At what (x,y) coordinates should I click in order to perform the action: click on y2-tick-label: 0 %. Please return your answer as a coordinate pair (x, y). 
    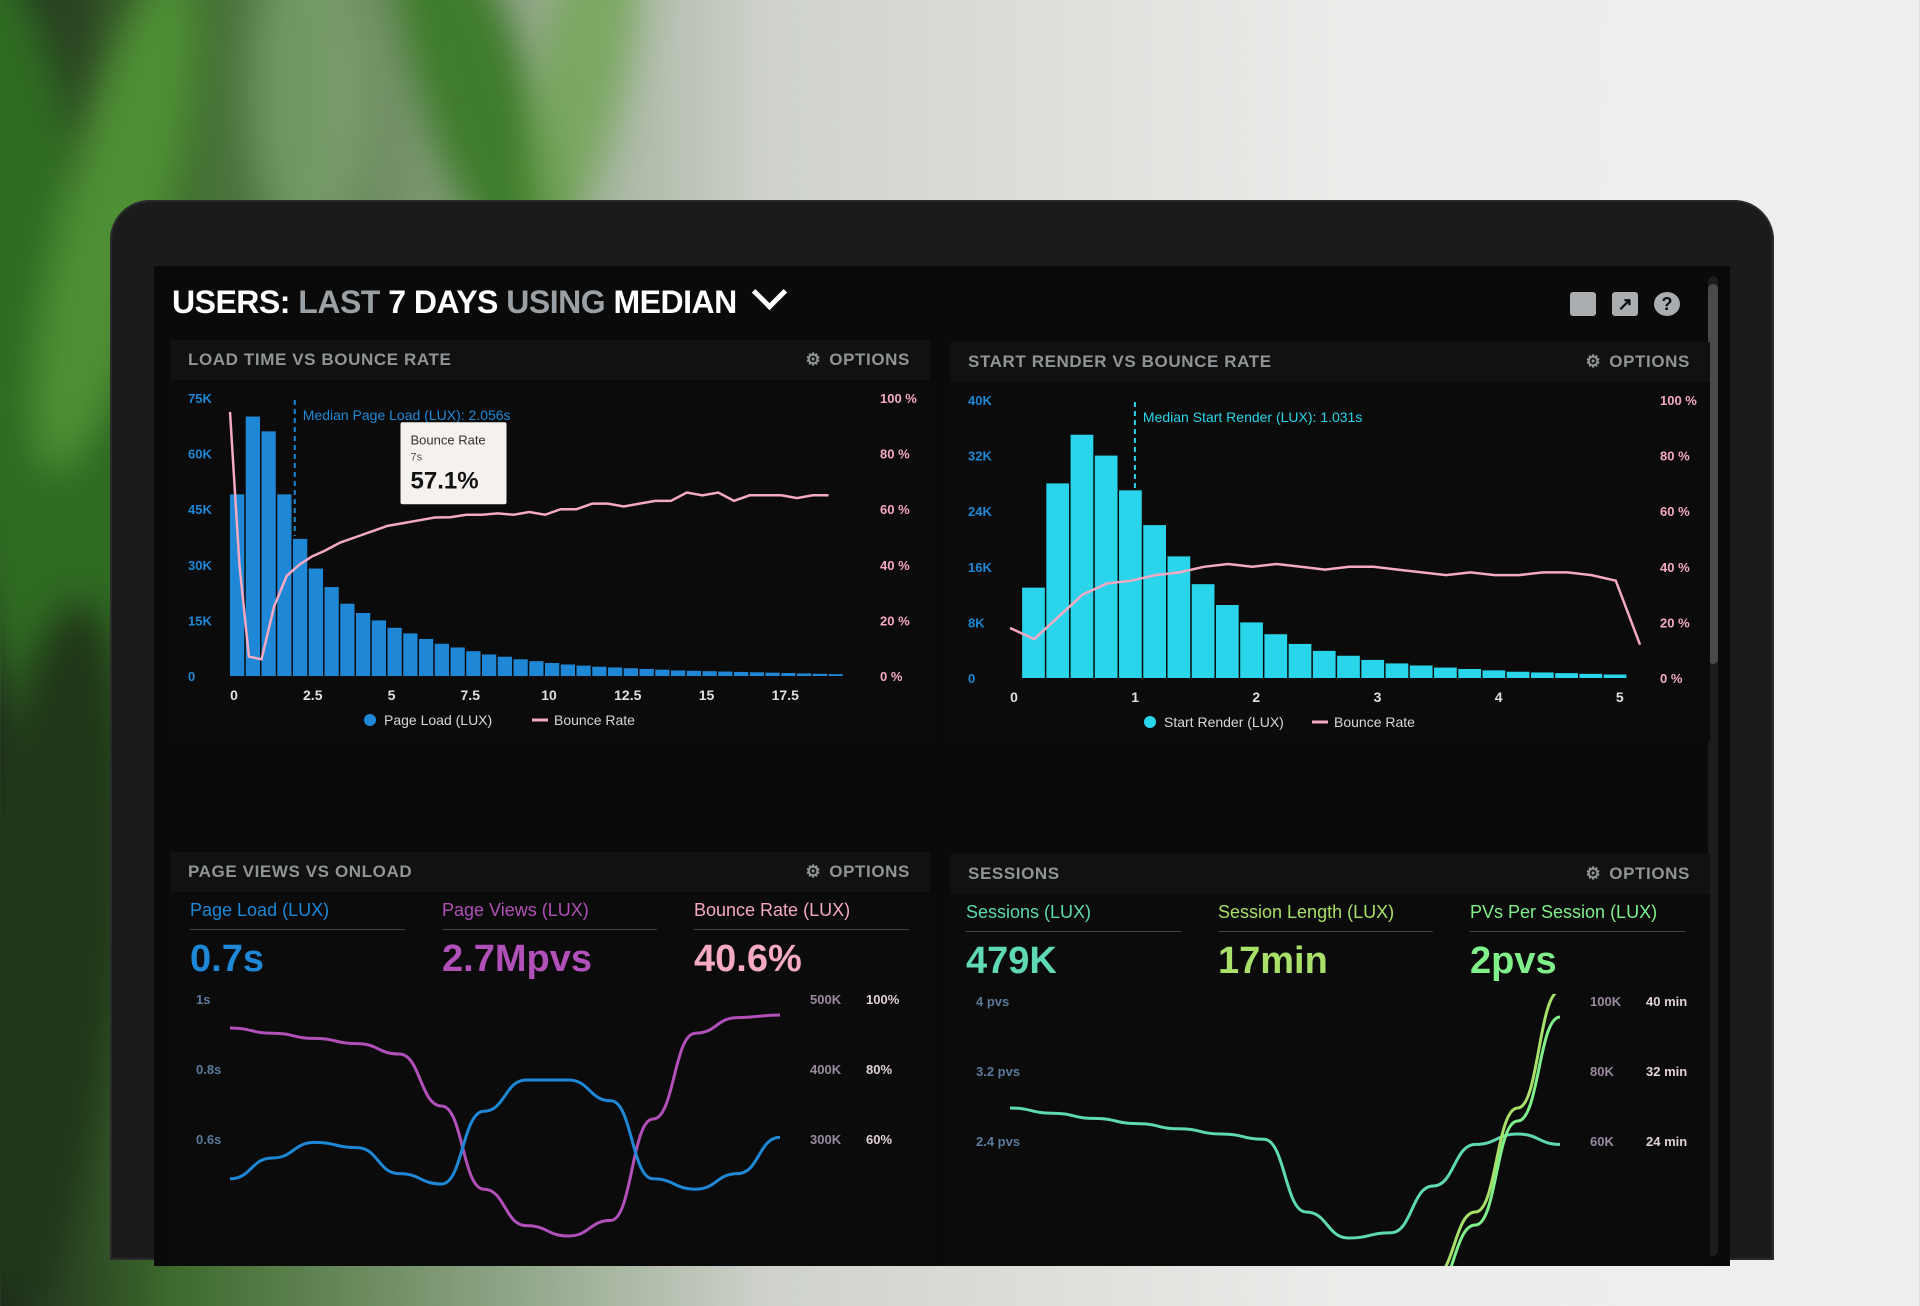
    Looking at the image, I should click on (1671, 678).